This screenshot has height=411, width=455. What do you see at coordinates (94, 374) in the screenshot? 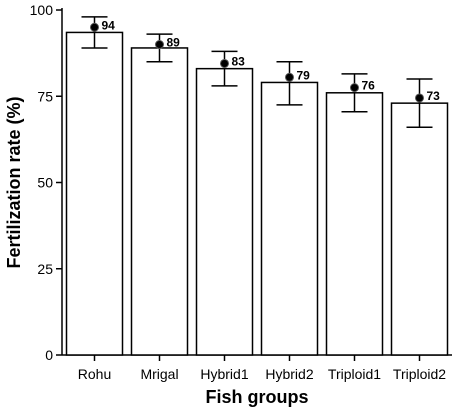
I see `x-tick-label: Rohu` at bounding box center [94, 374].